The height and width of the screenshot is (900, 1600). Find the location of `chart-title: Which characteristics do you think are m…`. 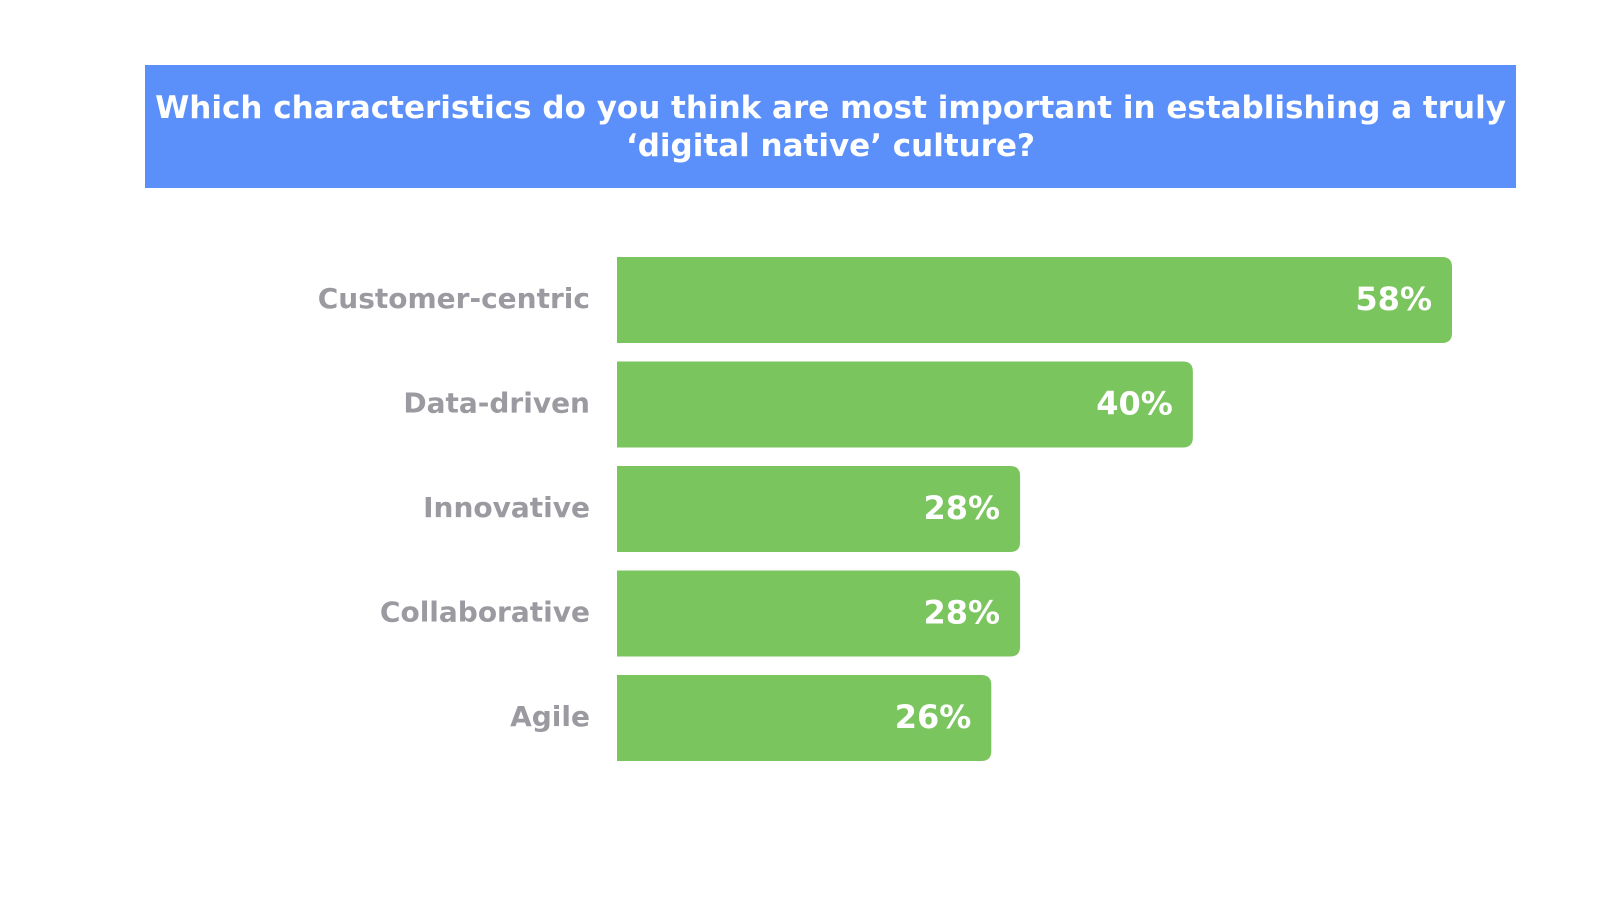

chart-title: Which characteristics do you think are m… is located at coordinates (830, 126).